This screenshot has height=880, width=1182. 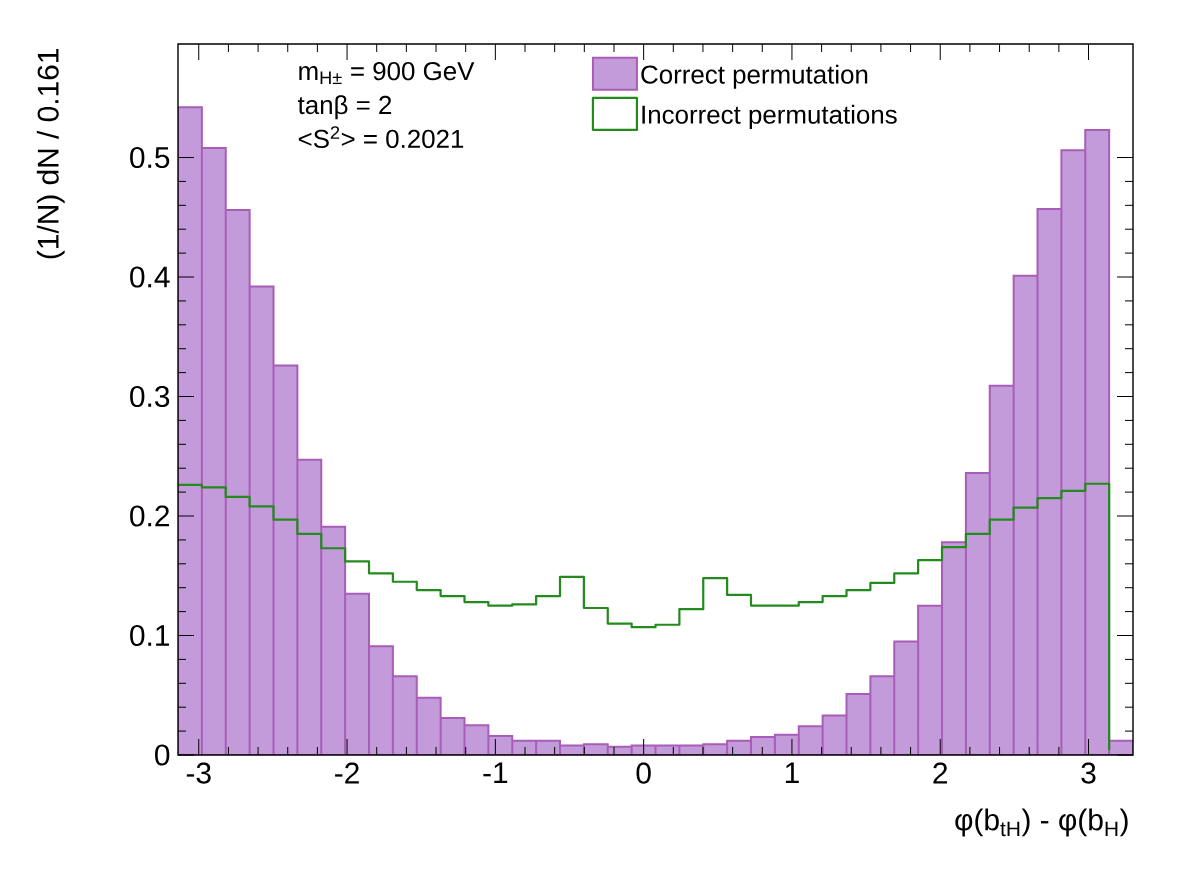 I want to click on x-tick-label: 3, so click(x=1088, y=773).